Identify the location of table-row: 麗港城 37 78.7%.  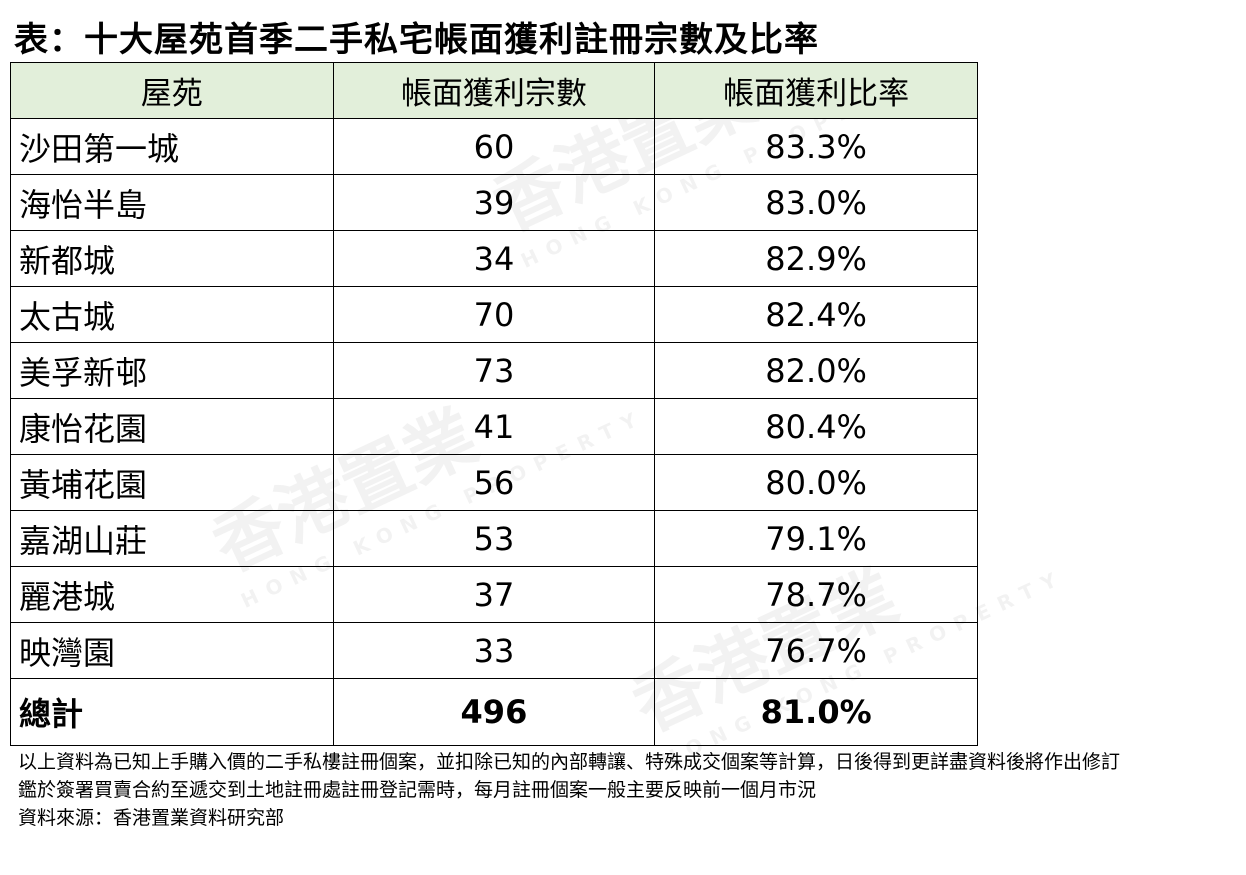
(494, 594).